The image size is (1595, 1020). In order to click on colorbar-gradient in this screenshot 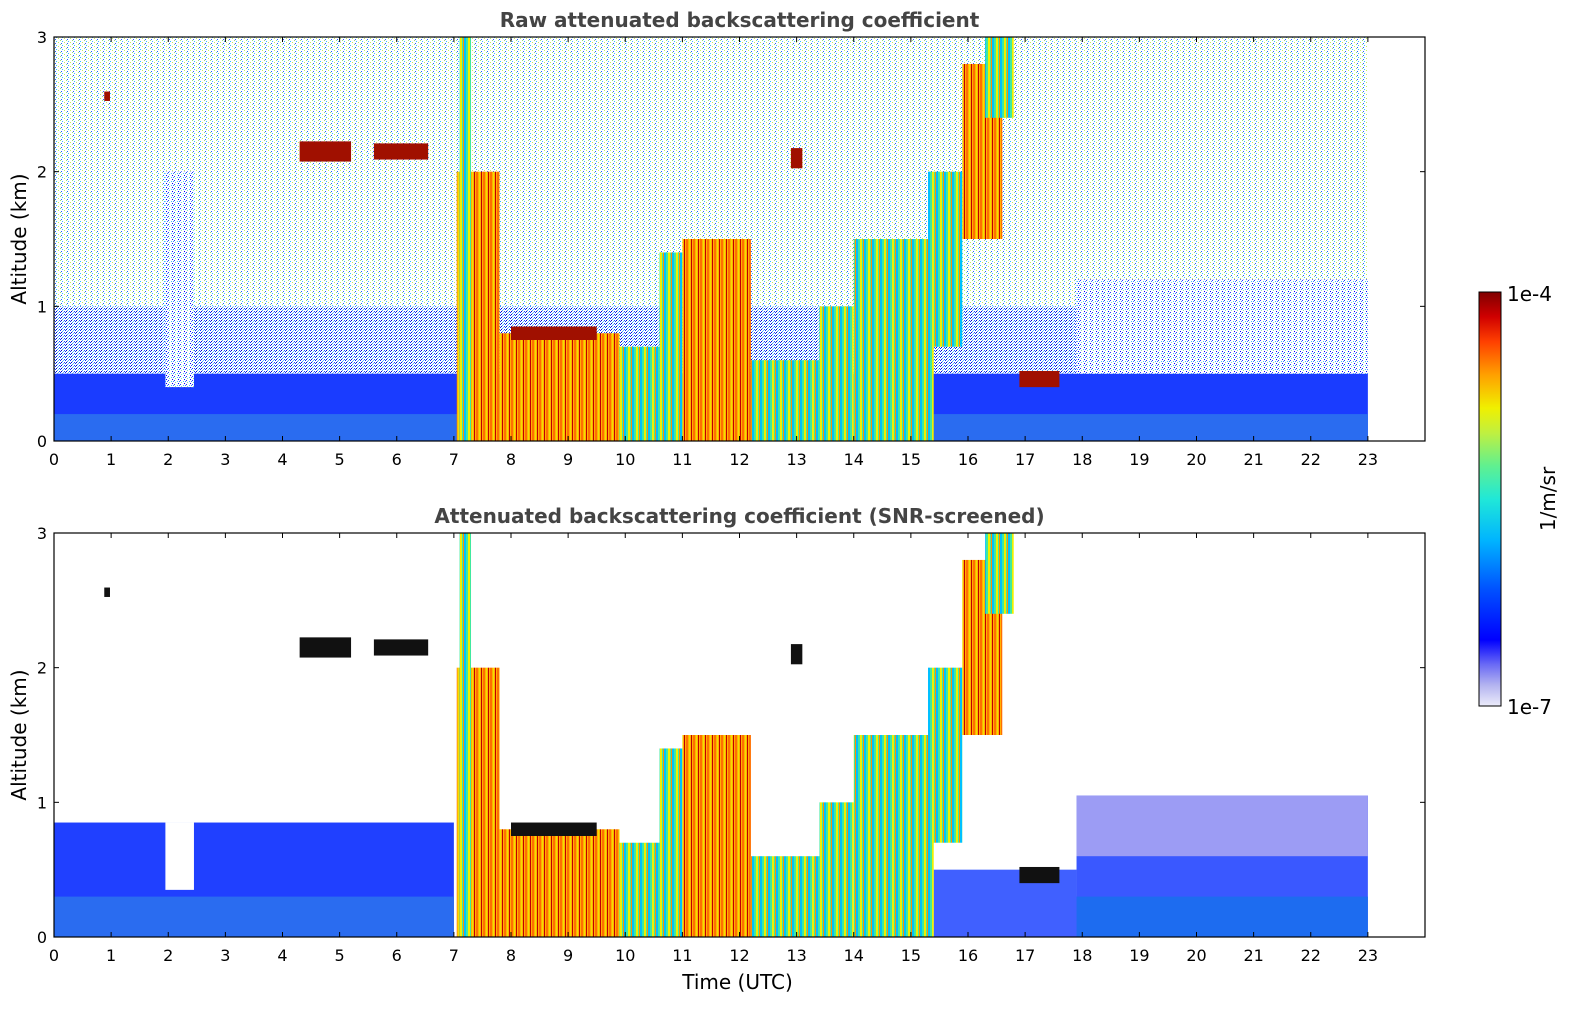, I will do `click(1490, 499)`.